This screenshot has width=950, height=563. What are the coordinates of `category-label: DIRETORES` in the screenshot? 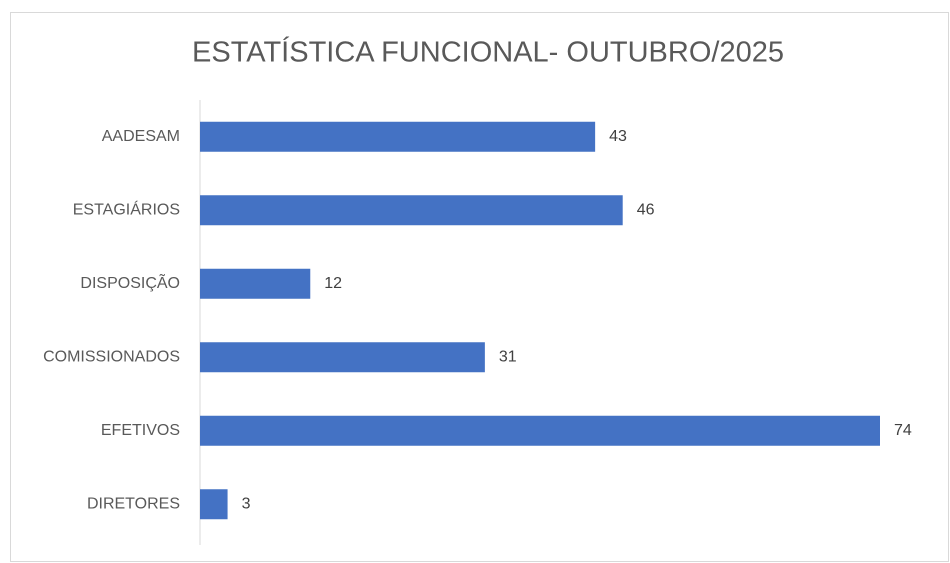 It's located at (133, 503).